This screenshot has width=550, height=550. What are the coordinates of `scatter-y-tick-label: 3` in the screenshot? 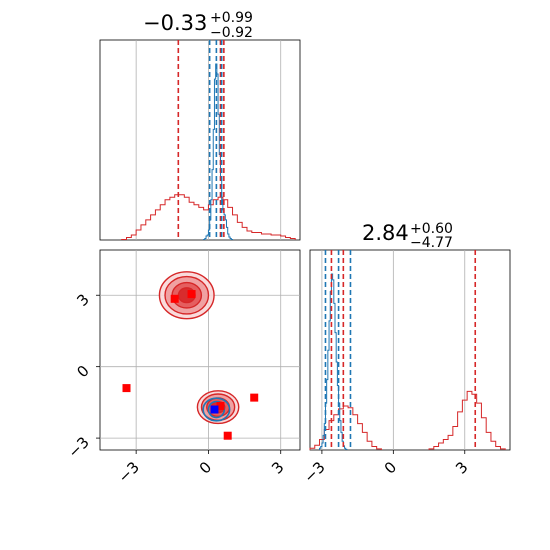 It's located at (82, 299).